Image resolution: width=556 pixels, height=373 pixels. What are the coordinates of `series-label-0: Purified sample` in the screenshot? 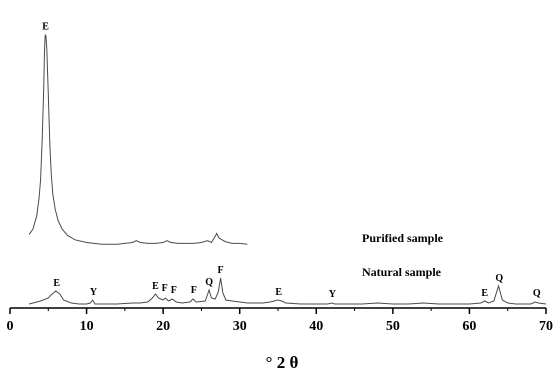 It's located at (403, 238).